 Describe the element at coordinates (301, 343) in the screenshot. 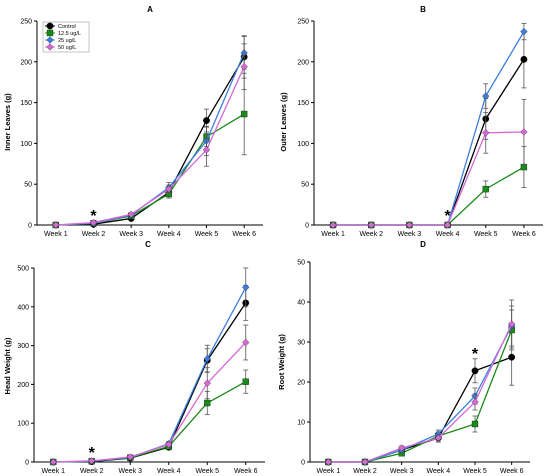

I see `y-tick-label: 30` at that location.